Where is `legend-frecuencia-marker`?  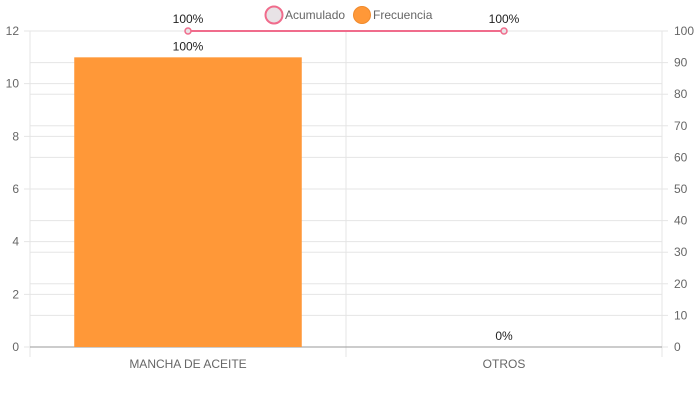
legend-frecuencia-marker is located at coordinates (362, 15).